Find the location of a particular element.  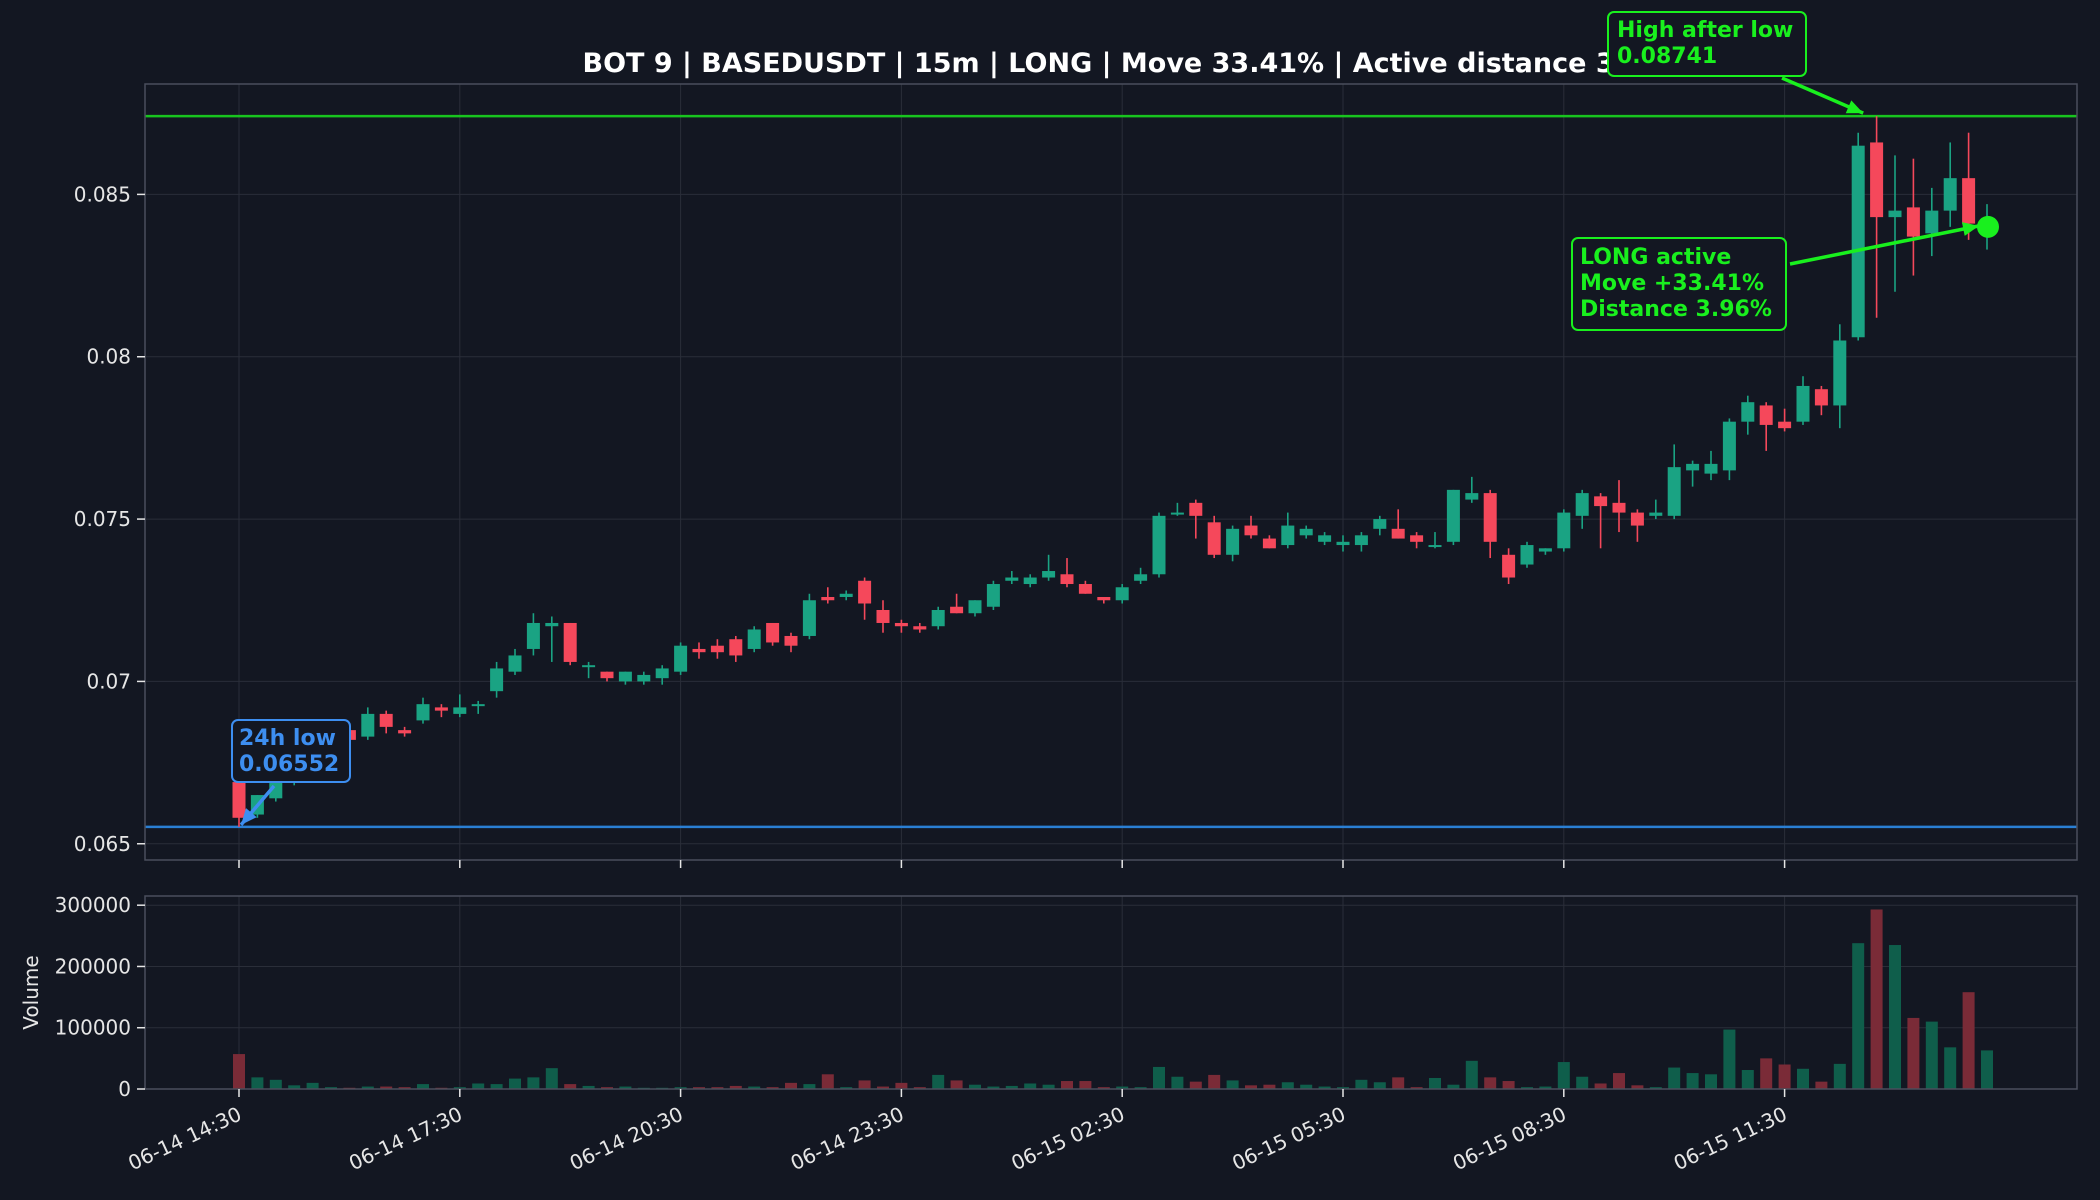

high-annotation-arrow-head is located at coordinates (1854, 107).